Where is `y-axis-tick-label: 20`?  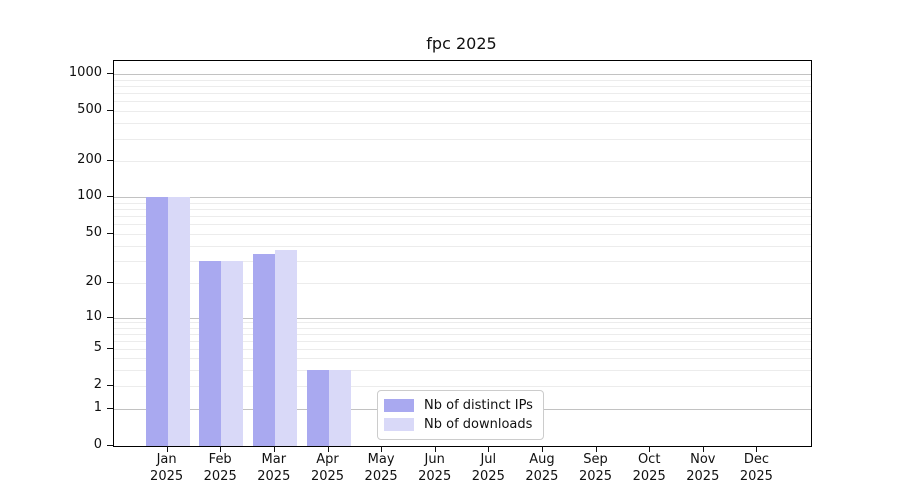
y-axis-tick-label: 20 is located at coordinates (93, 281).